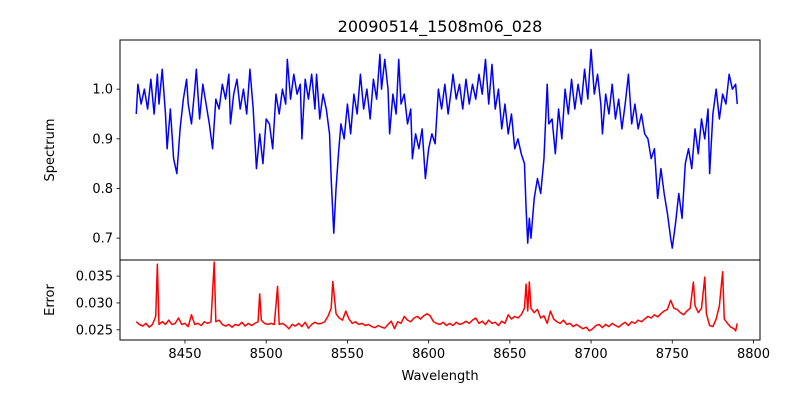  What do you see at coordinates (672, 354) in the screenshot?
I see `bottom-xtick-label: 8750` at bounding box center [672, 354].